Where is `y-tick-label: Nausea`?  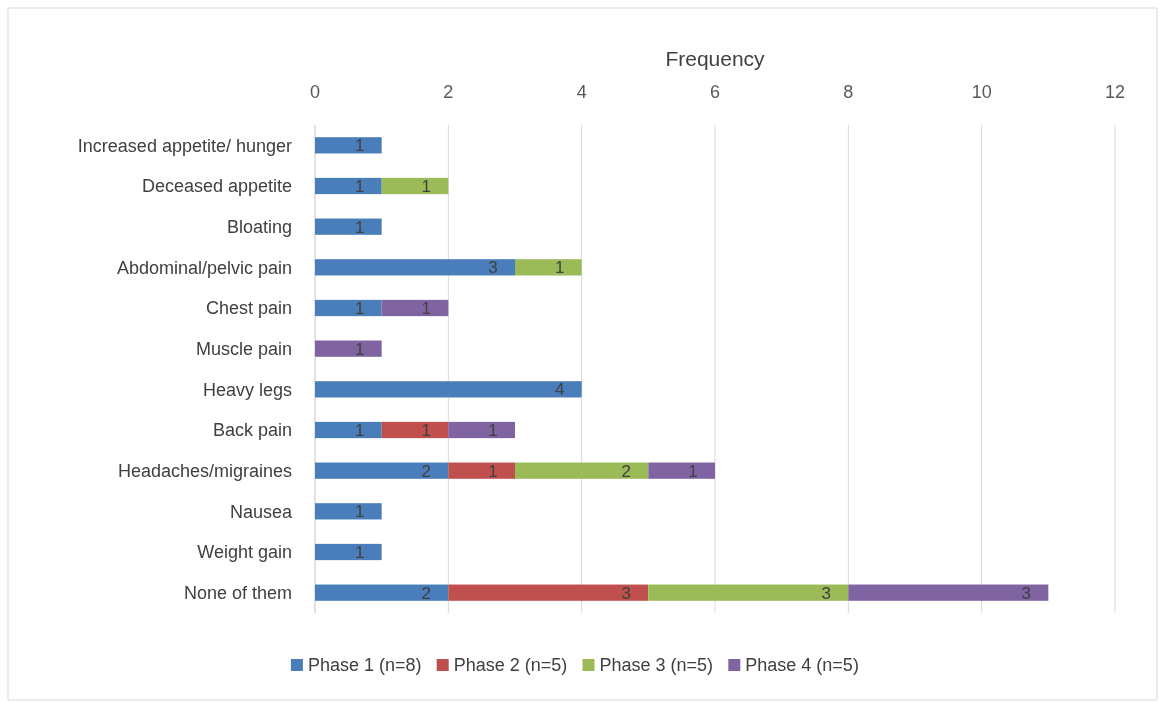 y-tick-label: Nausea is located at coordinates (261, 511).